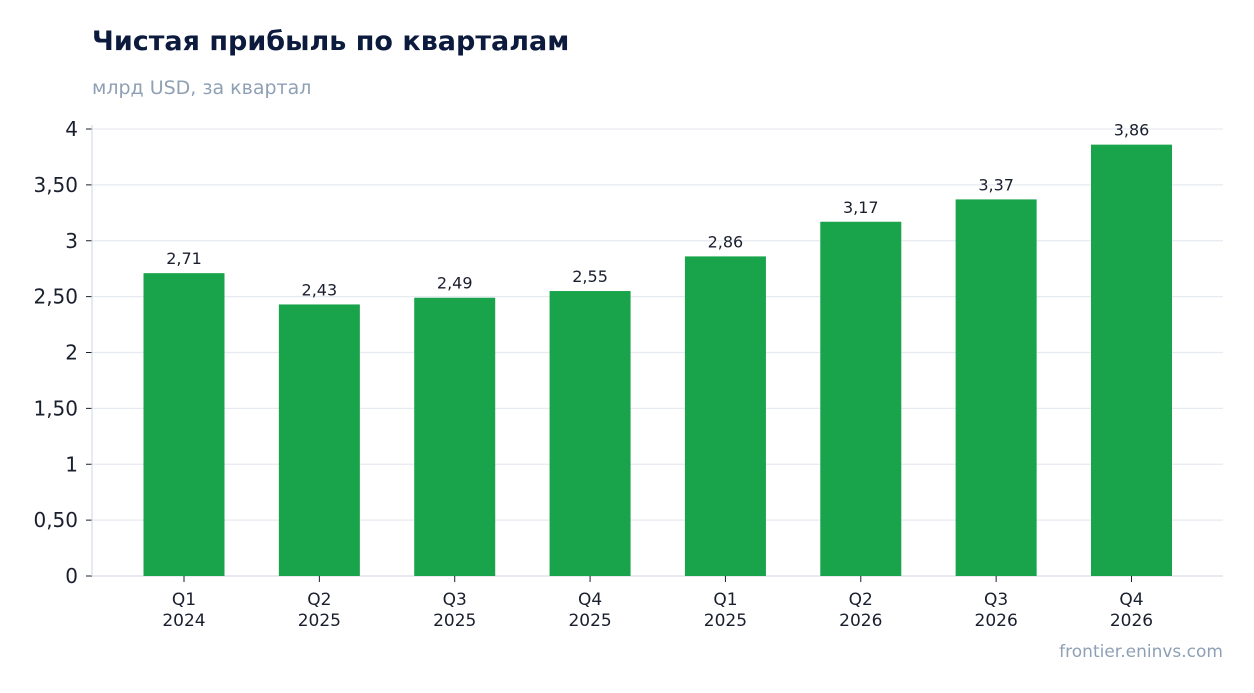 The width and height of the screenshot is (1254, 693). I want to click on bar-value-label: 2,55, so click(590, 276).